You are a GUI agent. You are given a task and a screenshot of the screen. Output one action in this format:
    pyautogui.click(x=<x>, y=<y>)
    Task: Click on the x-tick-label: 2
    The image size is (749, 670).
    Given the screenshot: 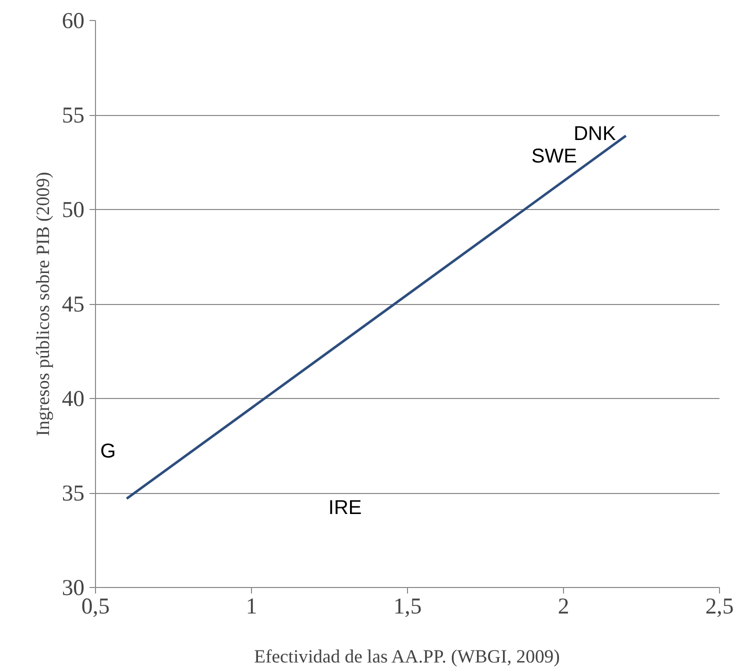 What is the action you would take?
    pyautogui.click(x=564, y=606)
    